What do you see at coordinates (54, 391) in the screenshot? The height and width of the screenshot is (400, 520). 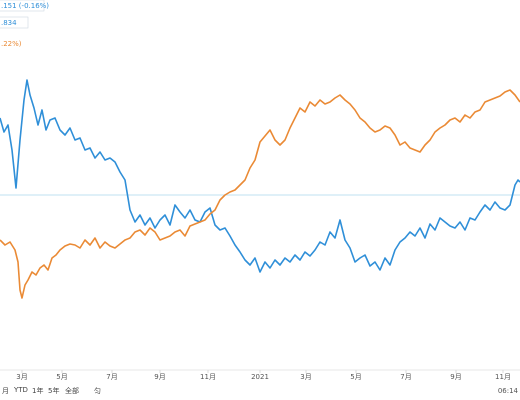 I see `range-button-5y: 5年` at bounding box center [54, 391].